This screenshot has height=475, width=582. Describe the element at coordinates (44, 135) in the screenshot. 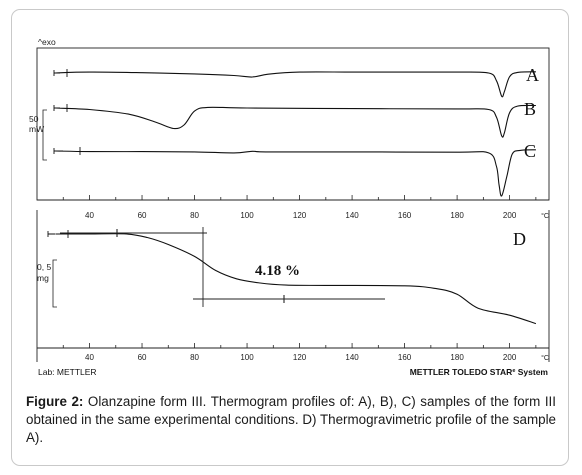

I see `dsc-scale-bracket` at that location.